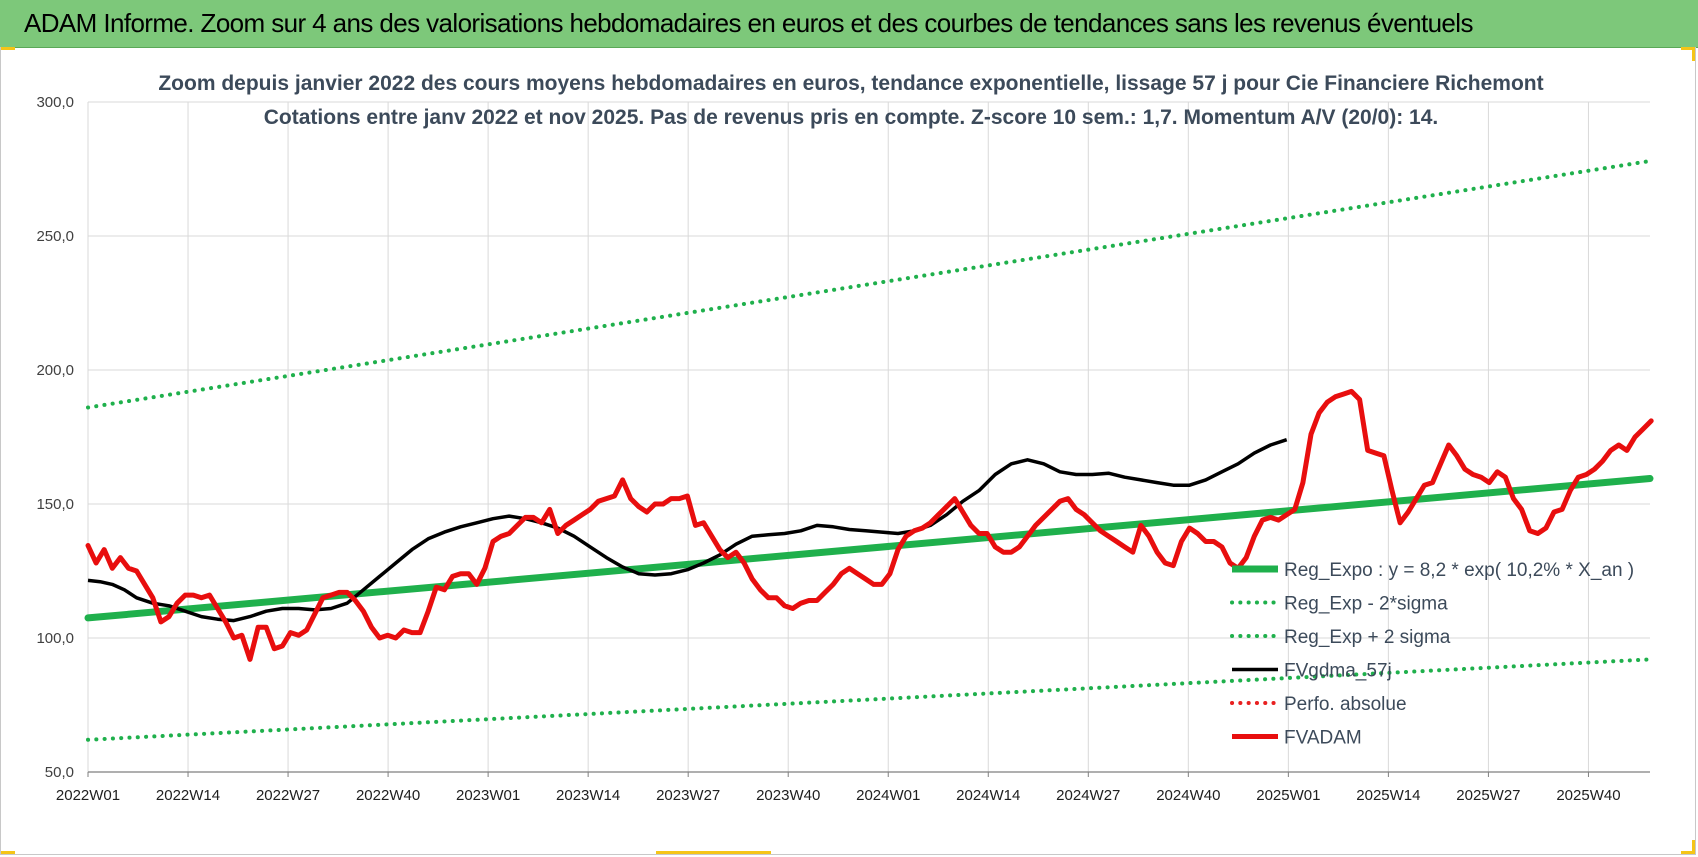 The width and height of the screenshot is (1698, 857). What do you see at coordinates (788, 795) in the screenshot?
I see `x-tick-label: 2023W40` at bounding box center [788, 795].